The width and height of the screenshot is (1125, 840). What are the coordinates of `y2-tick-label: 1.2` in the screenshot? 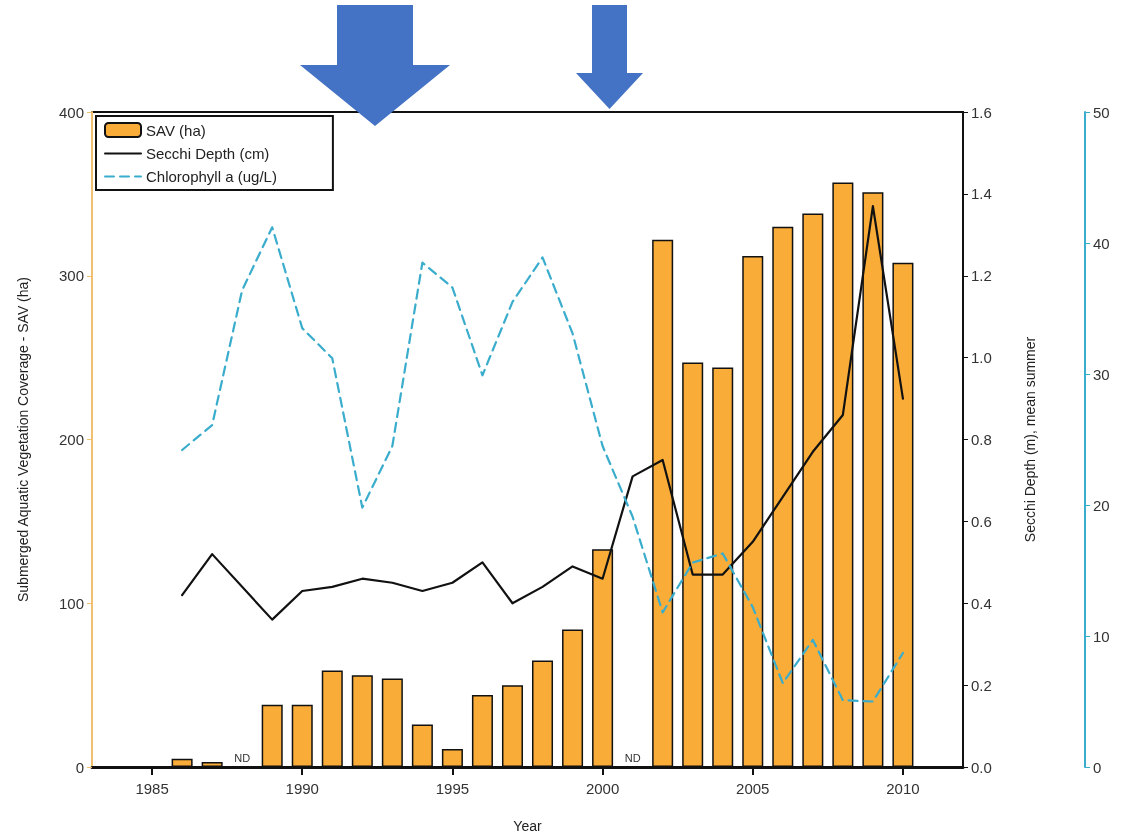 It's located at (981, 276).